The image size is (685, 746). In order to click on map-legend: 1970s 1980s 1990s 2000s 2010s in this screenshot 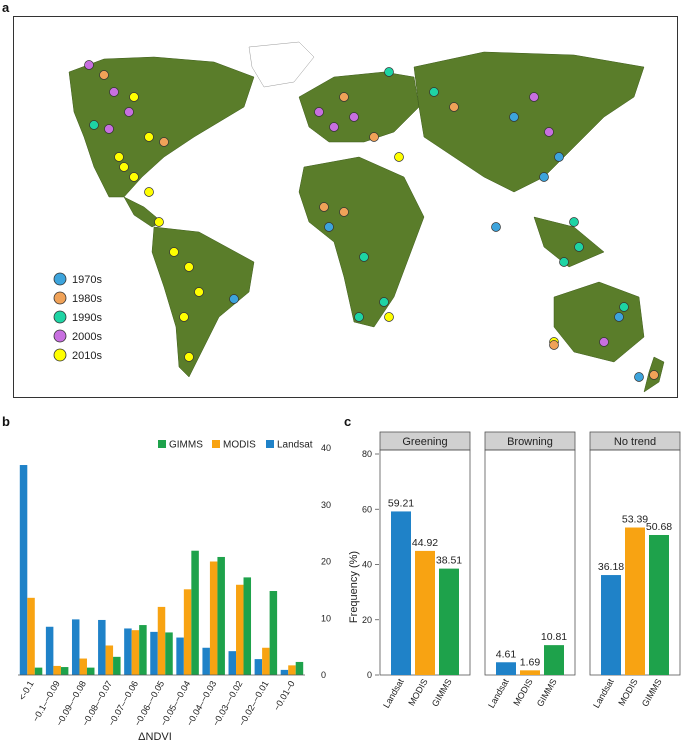, I will do `click(77, 317)`.